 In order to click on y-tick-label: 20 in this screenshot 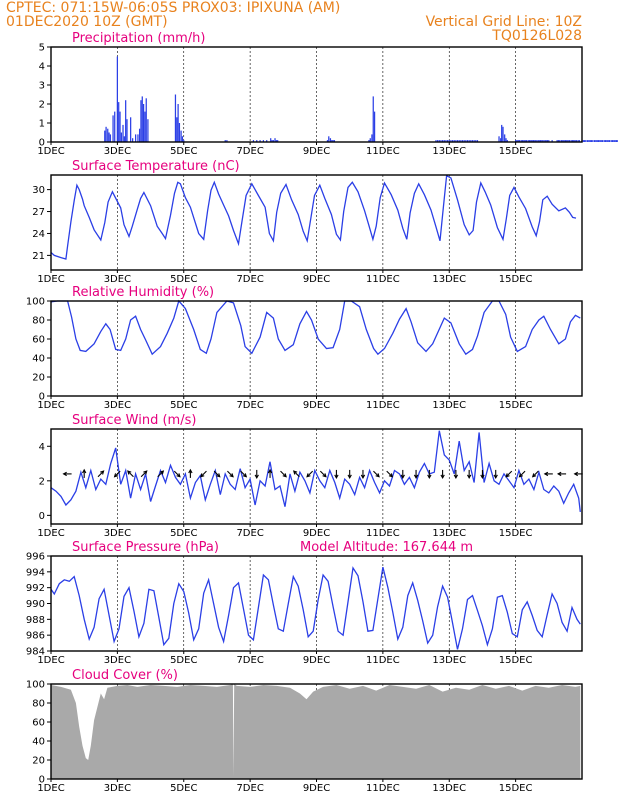, I will do `click(38, 761)`.